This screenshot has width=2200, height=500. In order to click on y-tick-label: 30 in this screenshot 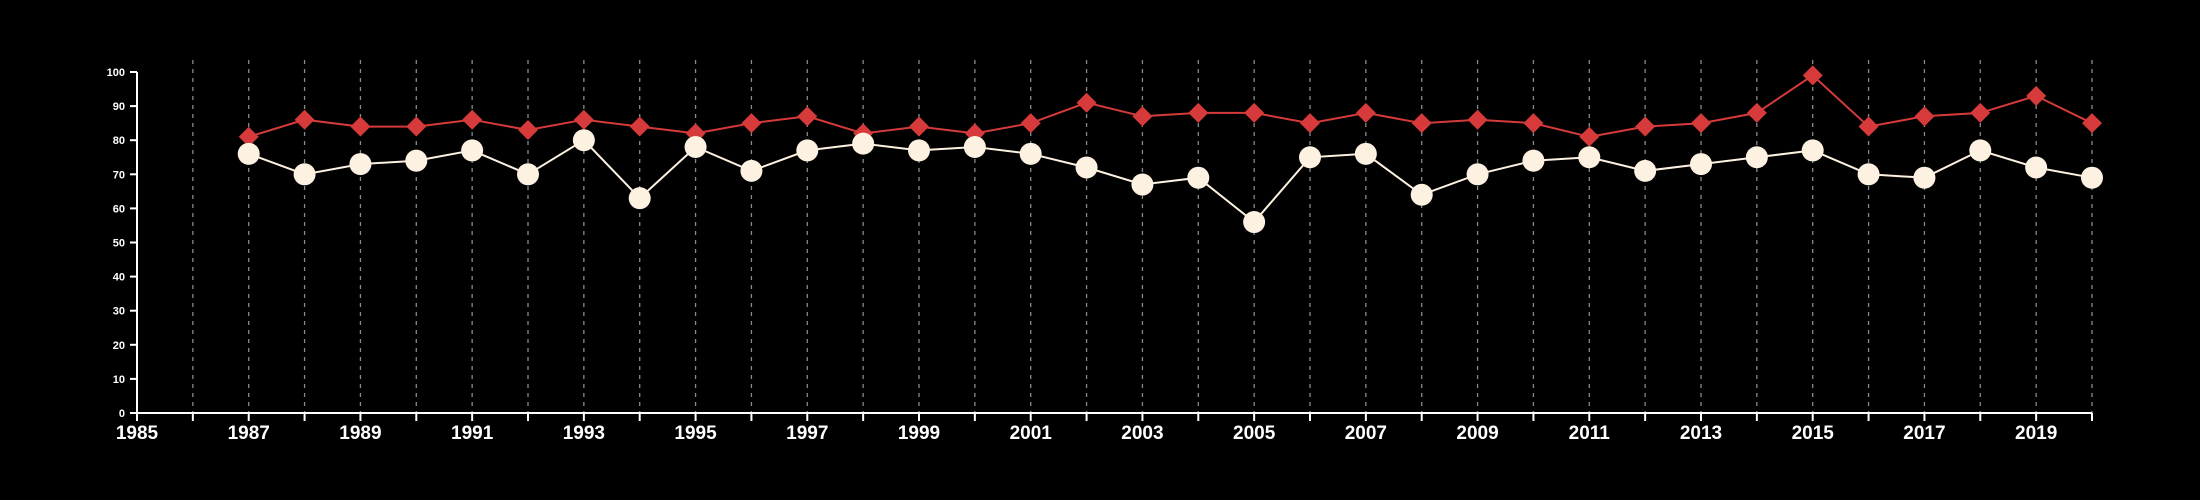, I will do `click(119, 312)`.